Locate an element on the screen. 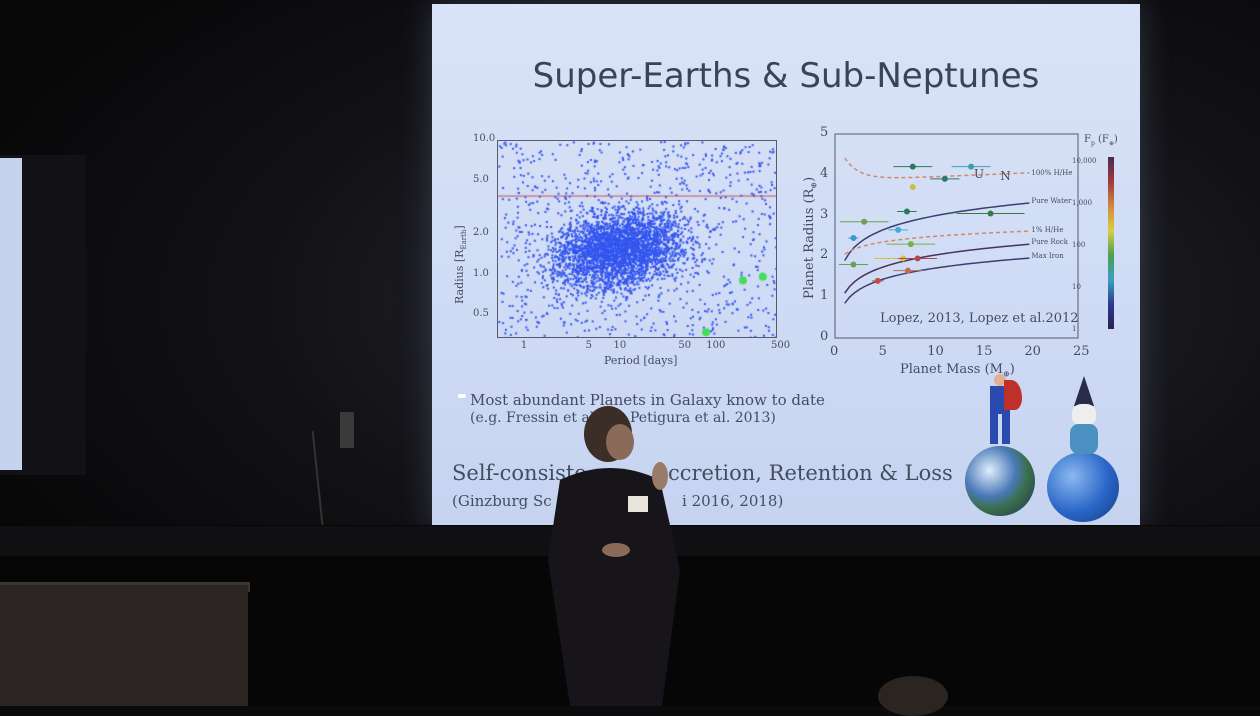 The image size is (1260, 716). right-xtick: 10 is located at coordinates (935, 351).